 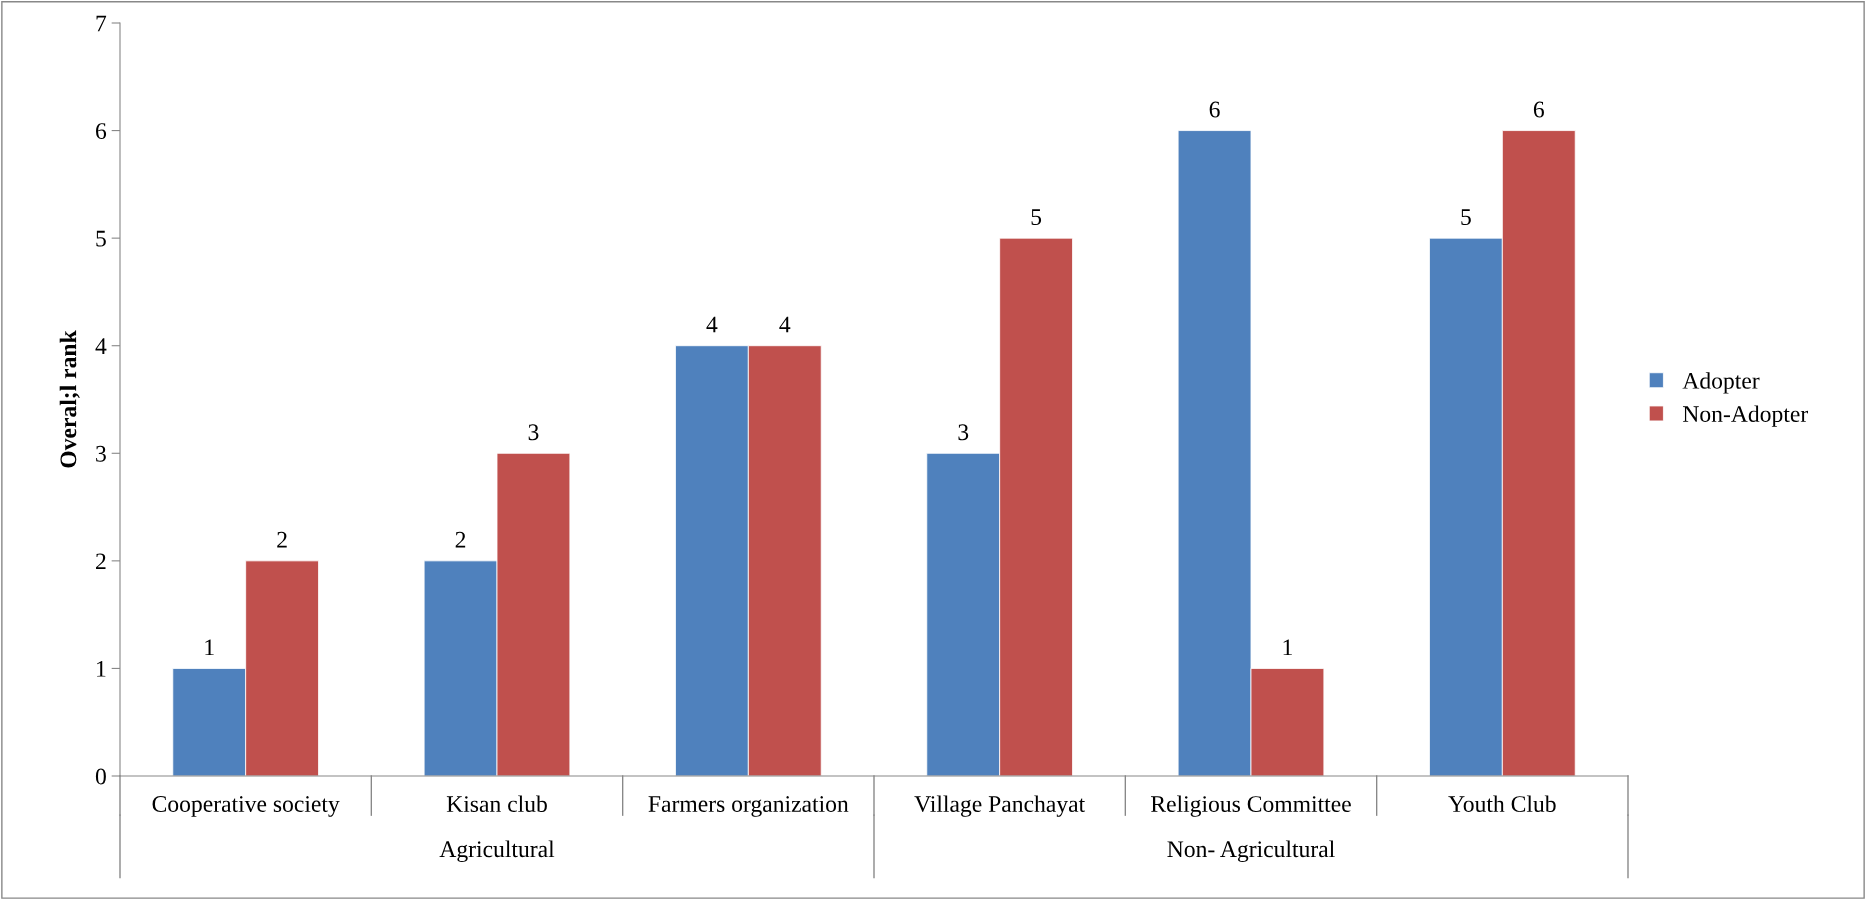 I want to click on y-tick-label: 1, so click(x=101, y=669).